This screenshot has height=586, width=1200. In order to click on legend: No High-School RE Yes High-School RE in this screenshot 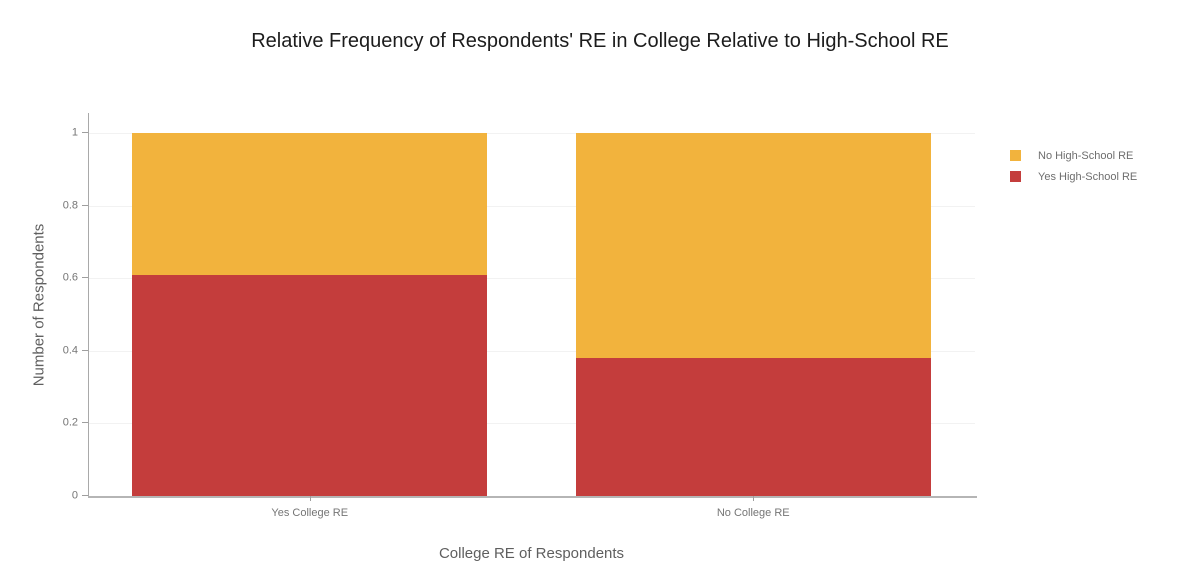, I will do `click(1073, 166)`.